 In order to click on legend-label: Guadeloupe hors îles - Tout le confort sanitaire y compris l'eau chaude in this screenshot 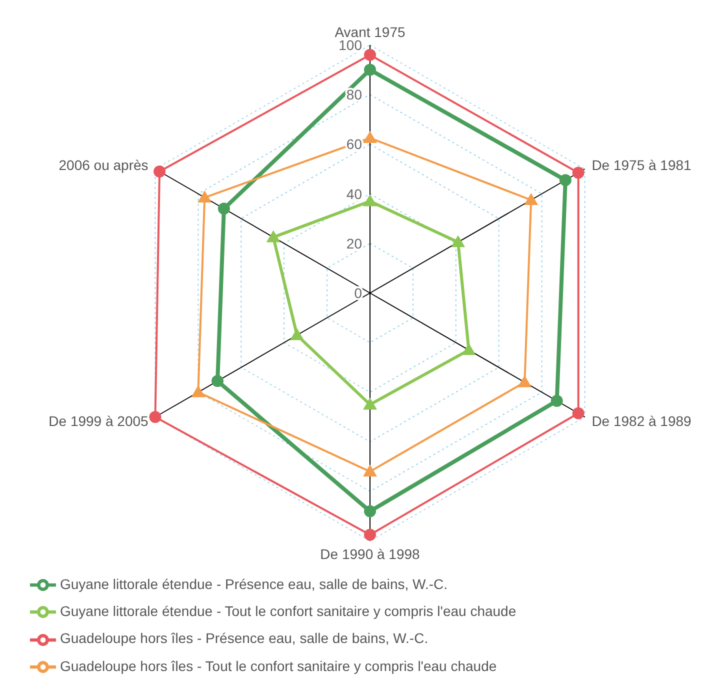, I will do `click(278, 666)`.